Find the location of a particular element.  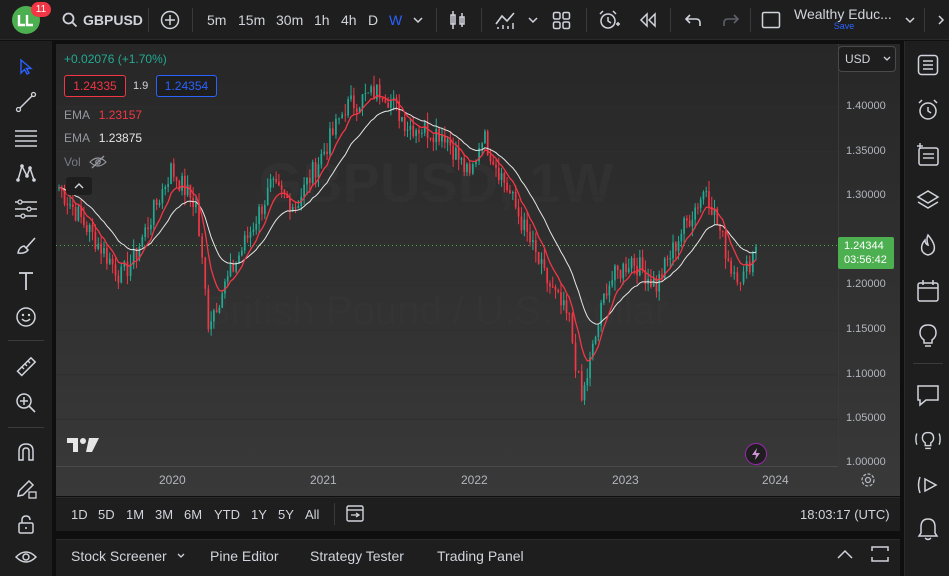

collapse-legend-button is located at coordinates (79, 186).